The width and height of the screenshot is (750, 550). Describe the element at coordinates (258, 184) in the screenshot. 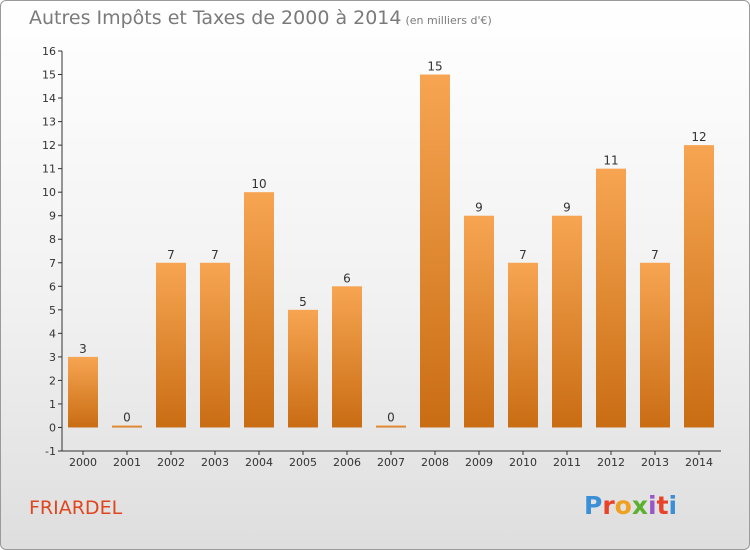

I see `data-label-2004: 10` at that location.